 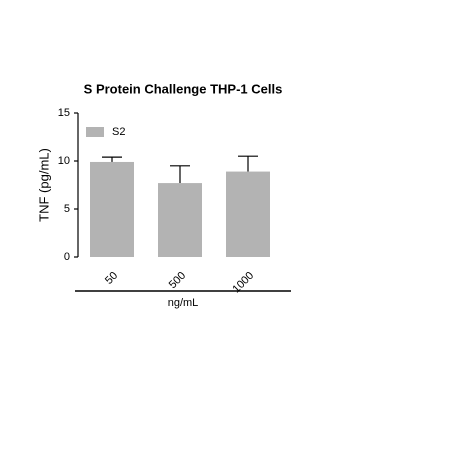 What do you see at coordinates (43, 185) in the screenshot?
I see `y-axis-label: TNF (pg/mL)` at bounding box center [43, 185].